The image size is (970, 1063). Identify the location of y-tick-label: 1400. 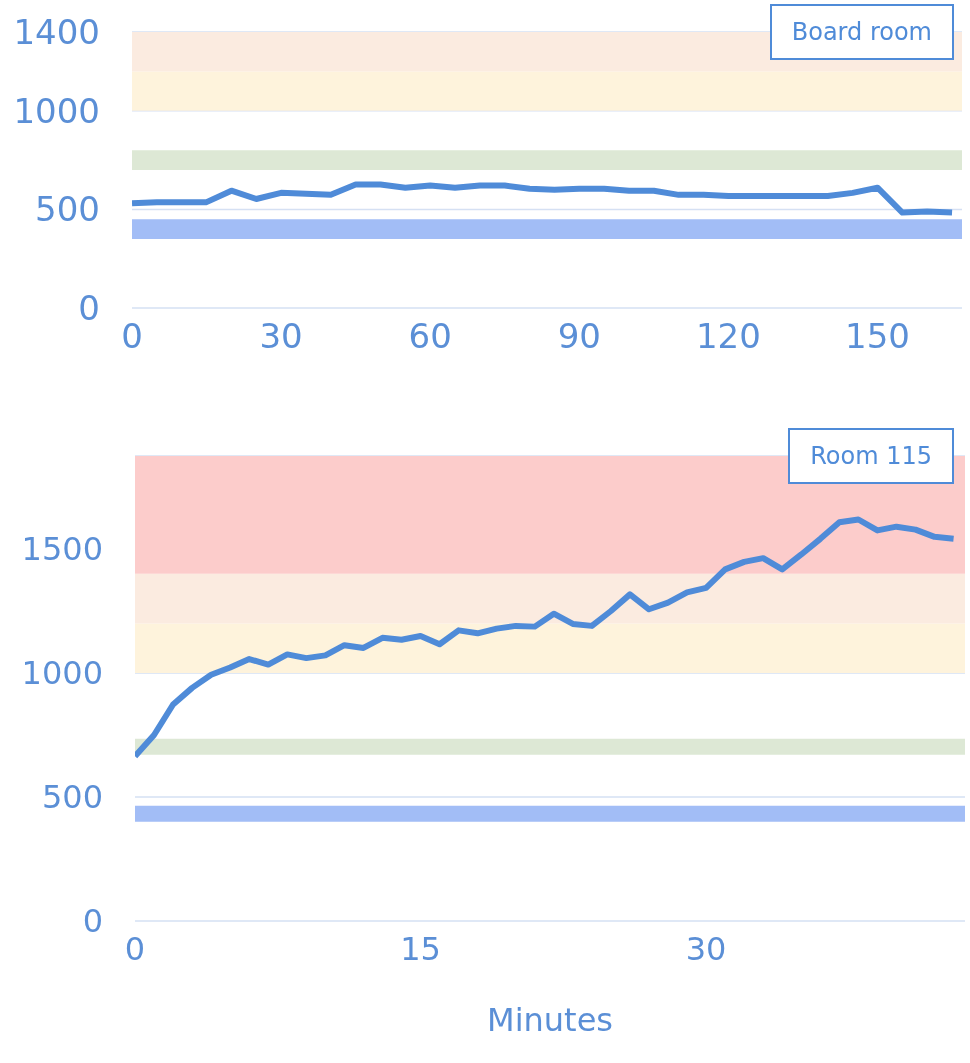
(56, 32).